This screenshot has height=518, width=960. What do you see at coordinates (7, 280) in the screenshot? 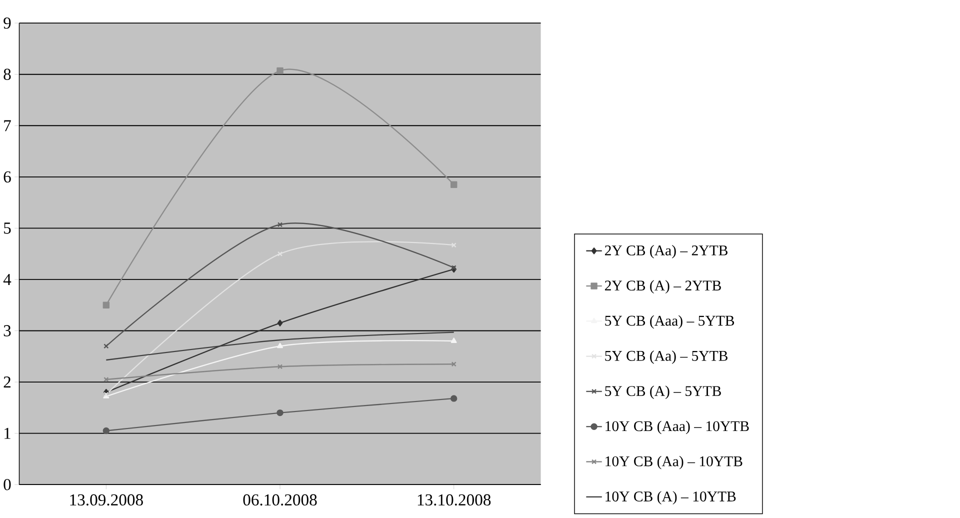
I see `y-tick-label: 4` at bounding box center [7, 280].